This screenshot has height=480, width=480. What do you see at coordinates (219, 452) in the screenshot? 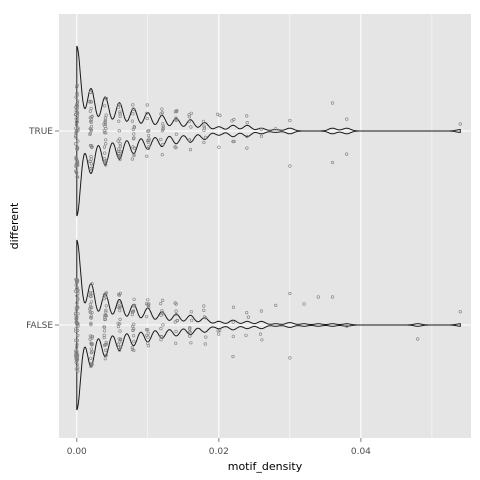
I see `x-tick-label: 0.02` at bounding box center [219, 452].